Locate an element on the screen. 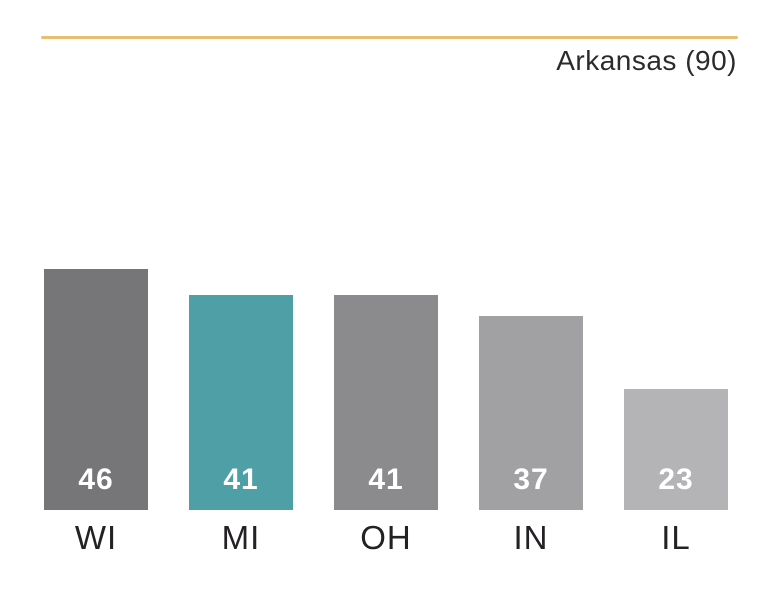 This screenshot has height=589, width=768. accent-rule is located at coordinates (389, 37).